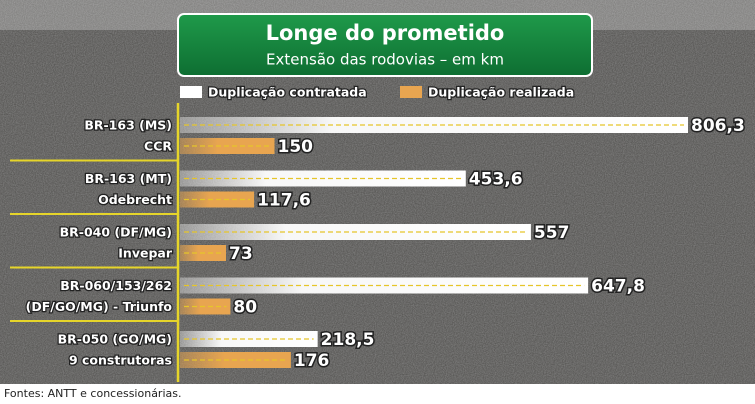  I want to click on category-label: BR-040 (DF/MG), so click(116, 232).